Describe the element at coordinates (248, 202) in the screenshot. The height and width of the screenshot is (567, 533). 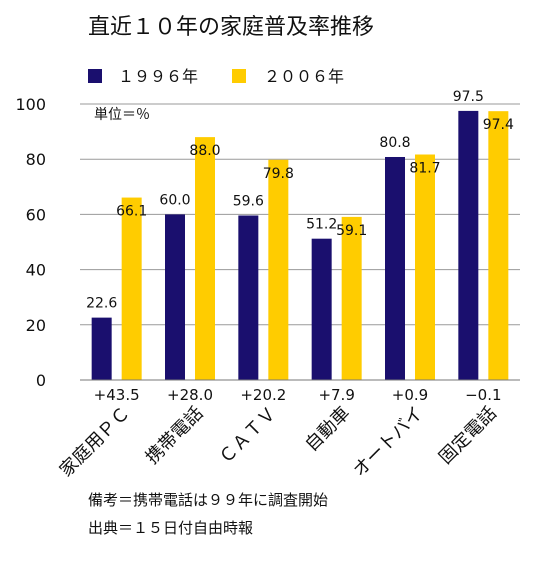
I see `data-label: 59.6` at that location.